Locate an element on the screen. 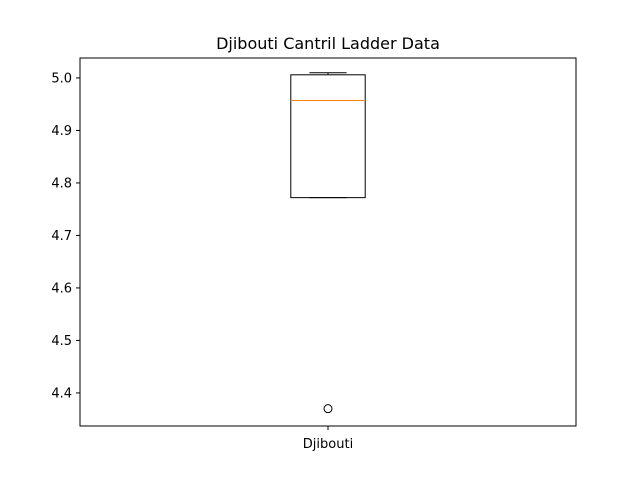 The image size is (640, 480). y-tick-label: 5.0 is located at coordinates (61, 78).